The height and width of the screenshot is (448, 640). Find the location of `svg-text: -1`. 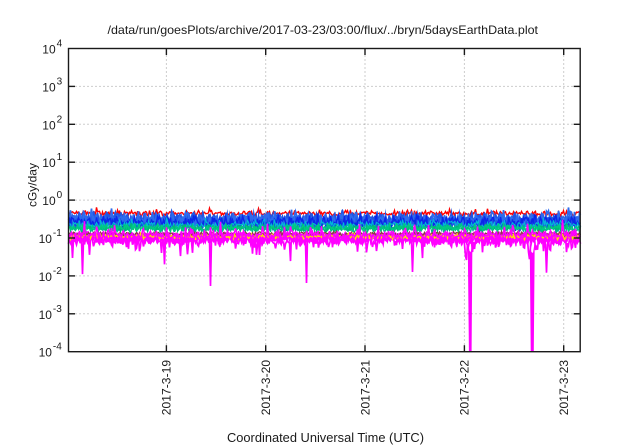

svg-text: -1 is located at coordinates (57, 233).